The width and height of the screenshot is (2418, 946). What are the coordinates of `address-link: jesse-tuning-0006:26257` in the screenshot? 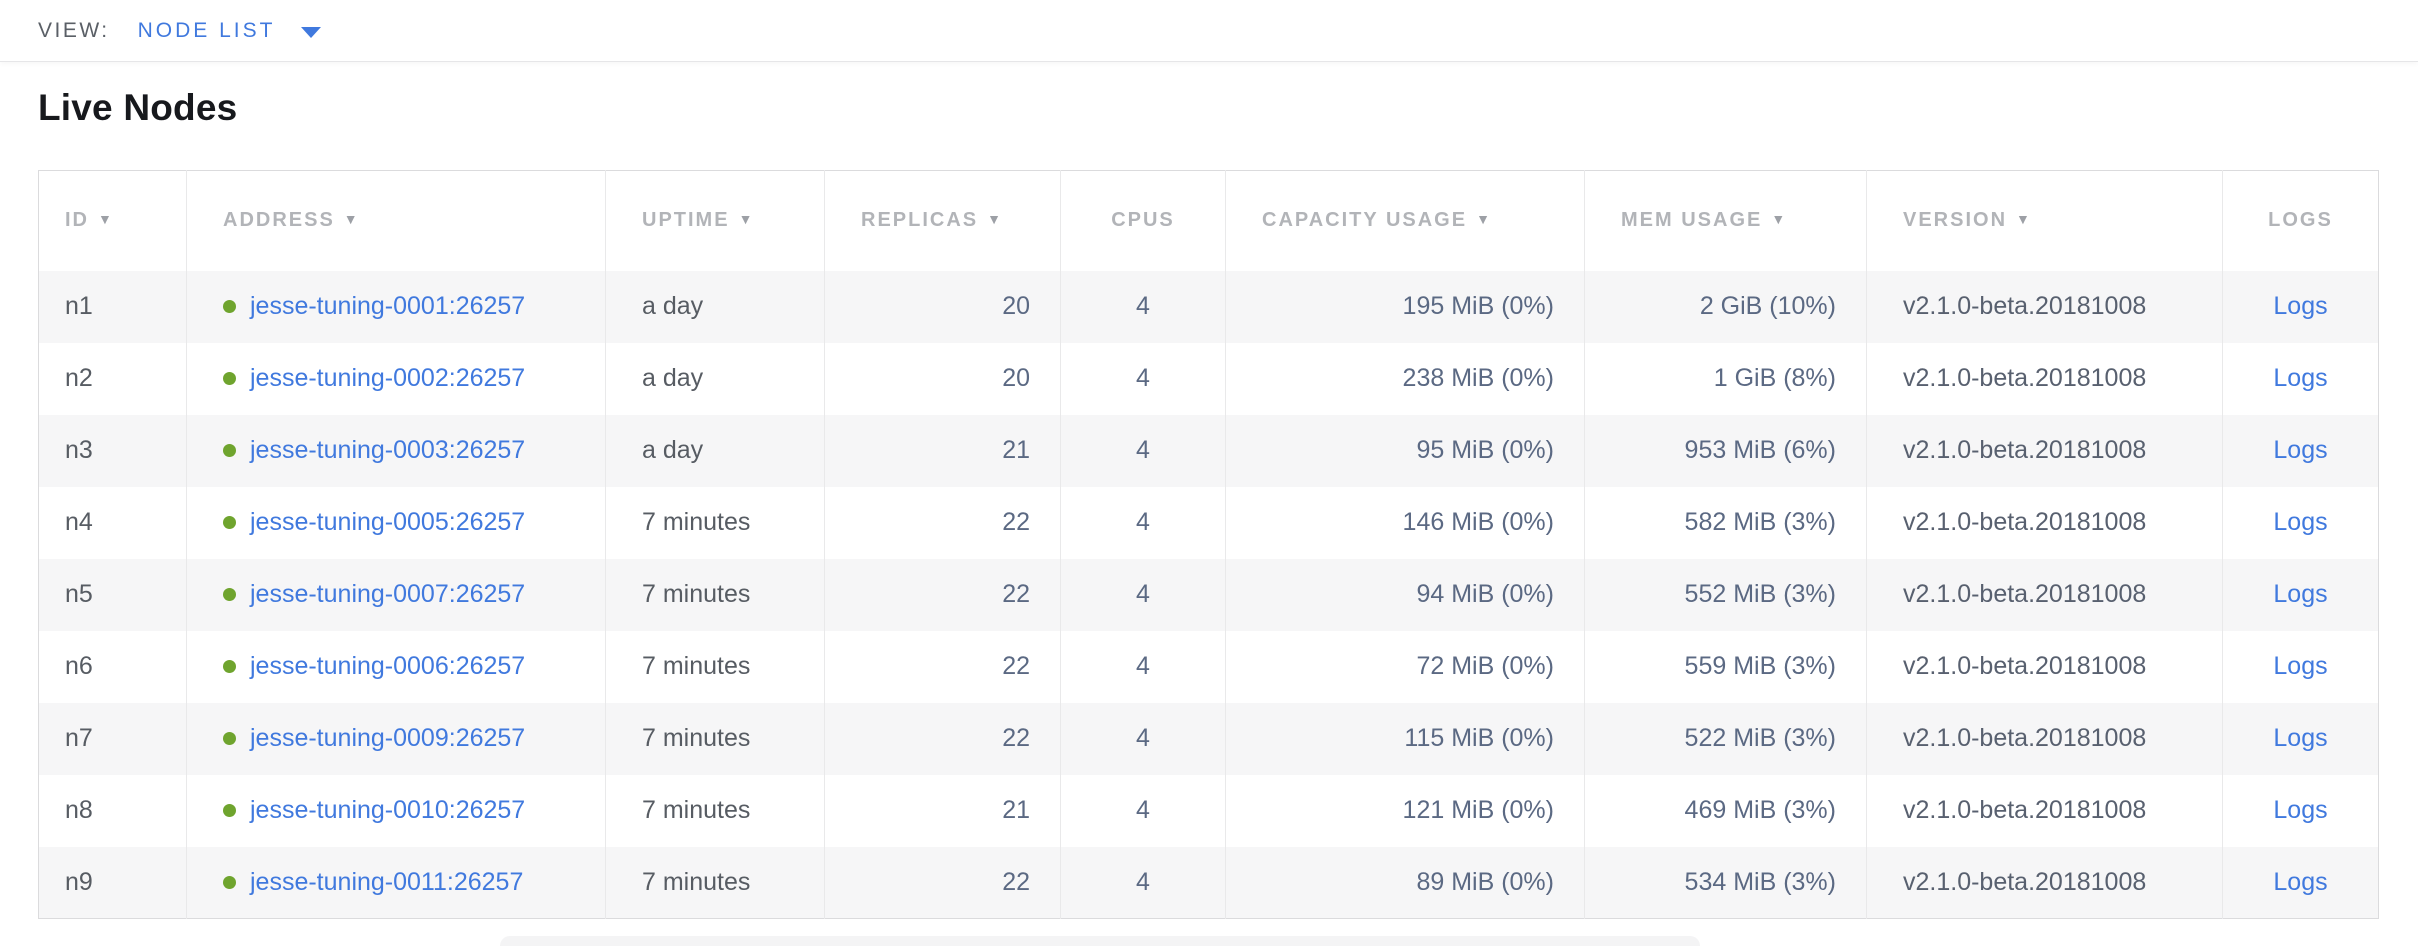 It's located at (388, 666).